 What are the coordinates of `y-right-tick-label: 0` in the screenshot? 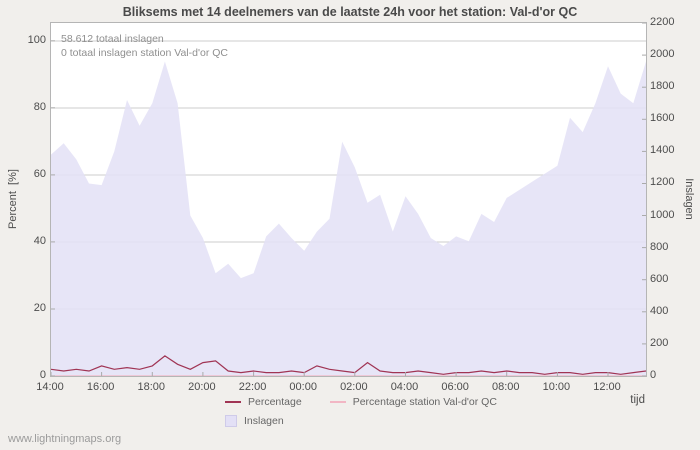 It's located at (653, 375).